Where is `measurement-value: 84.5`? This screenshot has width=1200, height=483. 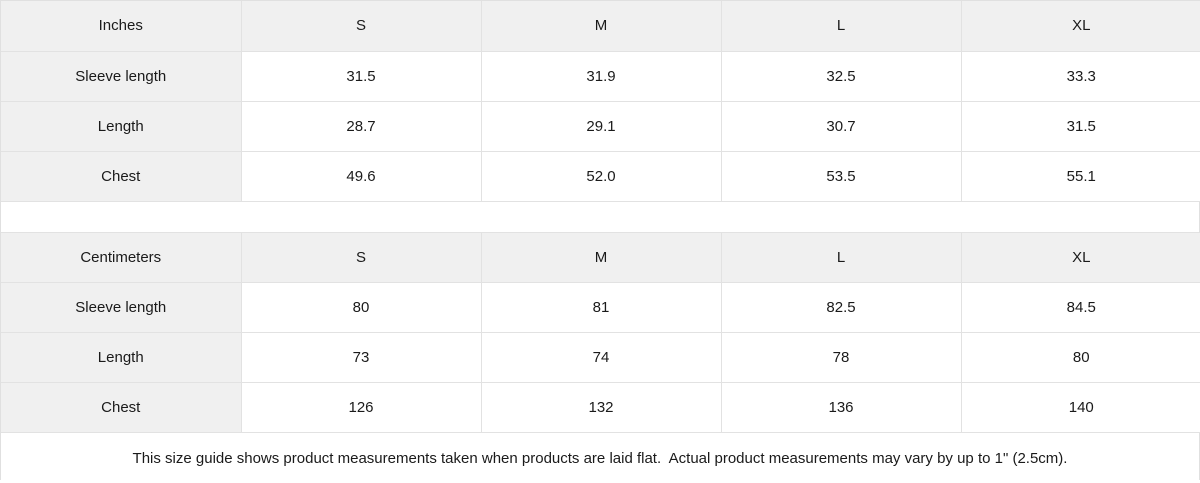
measurement-value: 84.5 is located at coordinates (1080, 307).